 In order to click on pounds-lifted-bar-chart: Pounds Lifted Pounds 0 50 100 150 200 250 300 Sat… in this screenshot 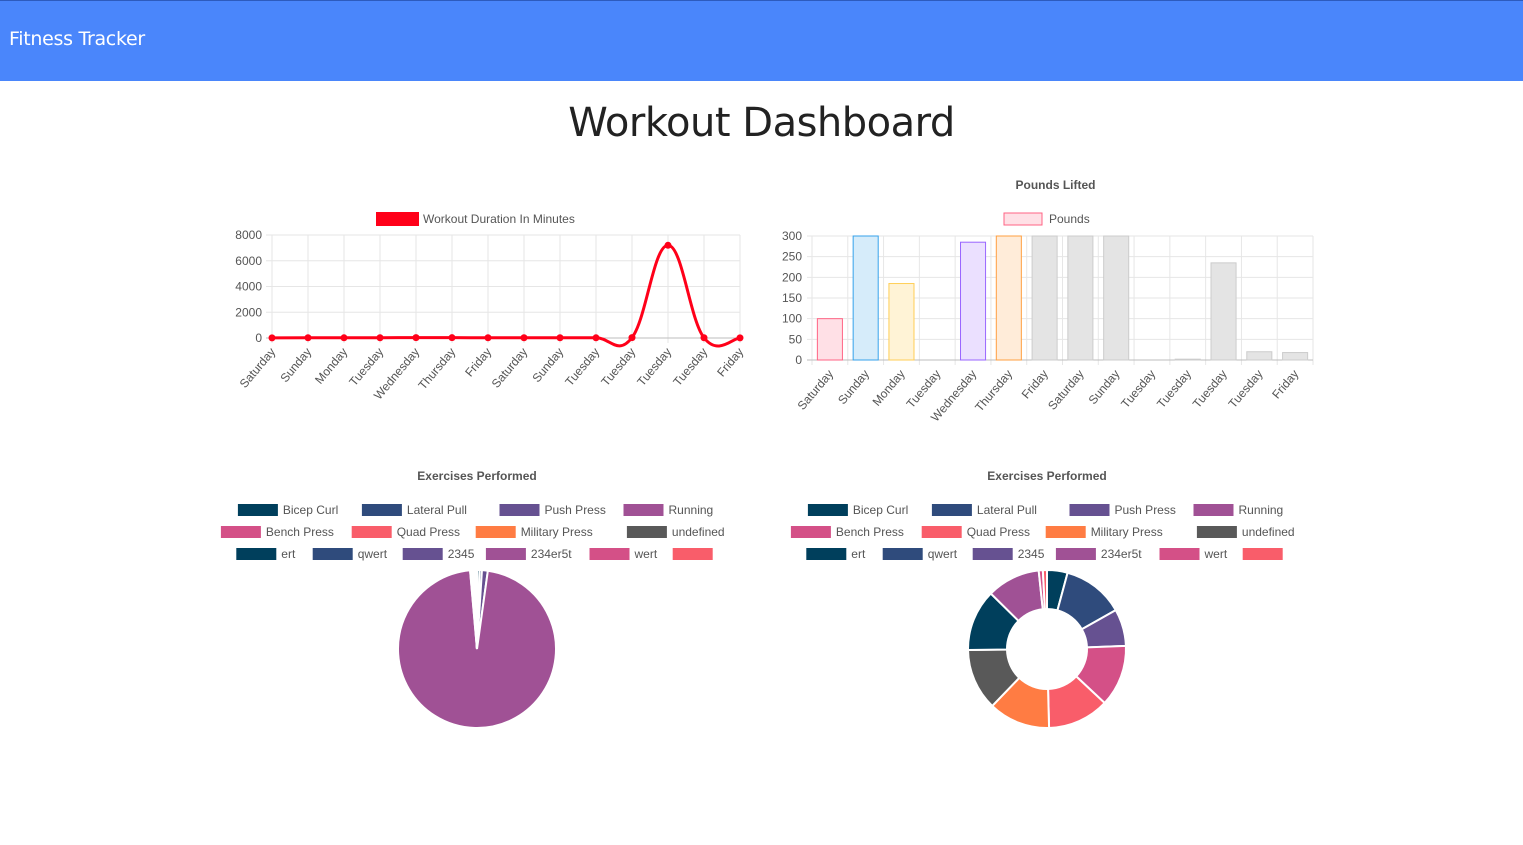, I will do `click(1050, 300)`.